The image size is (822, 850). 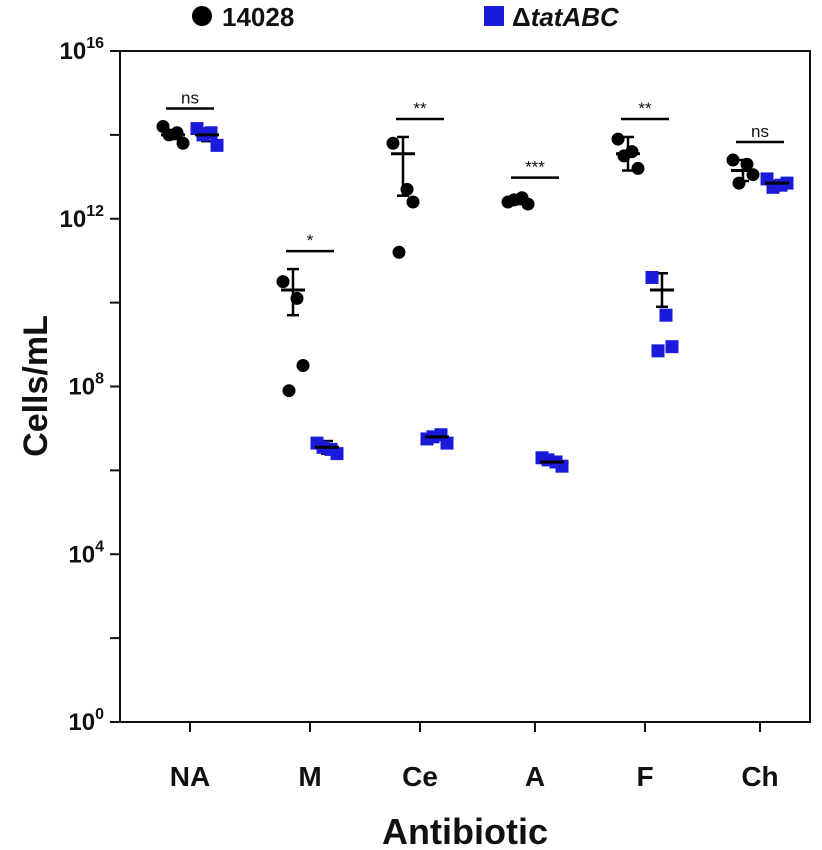 I want to click on x-tick-label-f: F, so click(x=644, y=776).